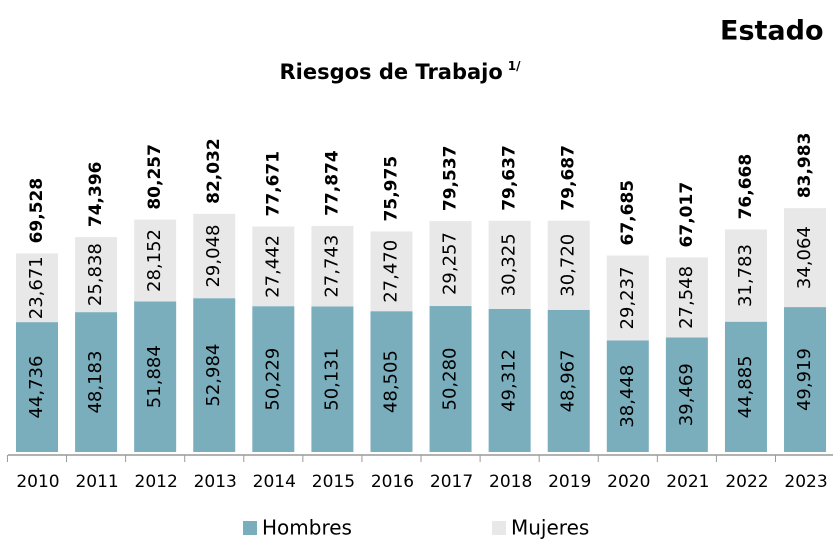  I want to click on total-label: 75,975, so click(391, 189).